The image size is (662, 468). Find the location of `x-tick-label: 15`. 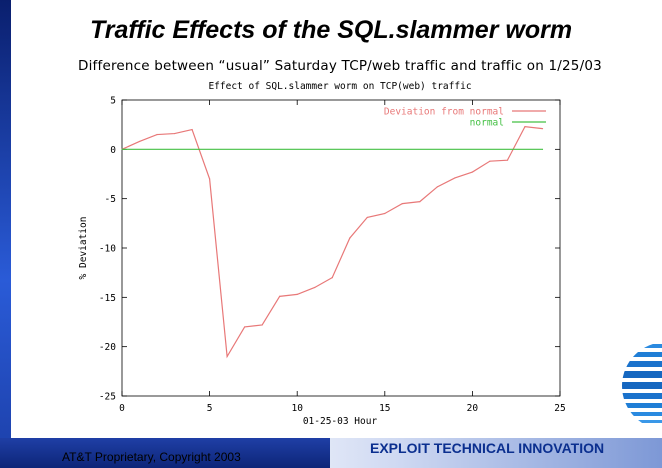

x-tick-label: 15 is located at coordinates (384, 408).